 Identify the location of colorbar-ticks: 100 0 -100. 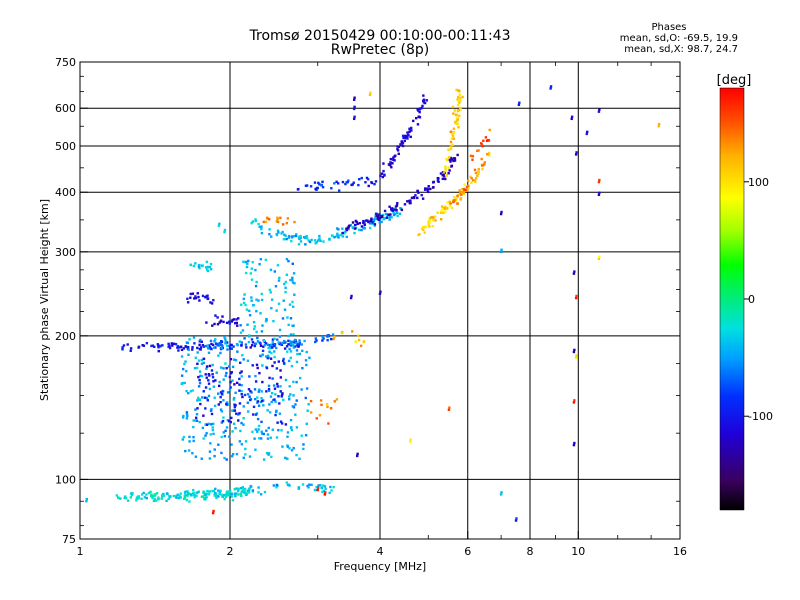
(758, 299).